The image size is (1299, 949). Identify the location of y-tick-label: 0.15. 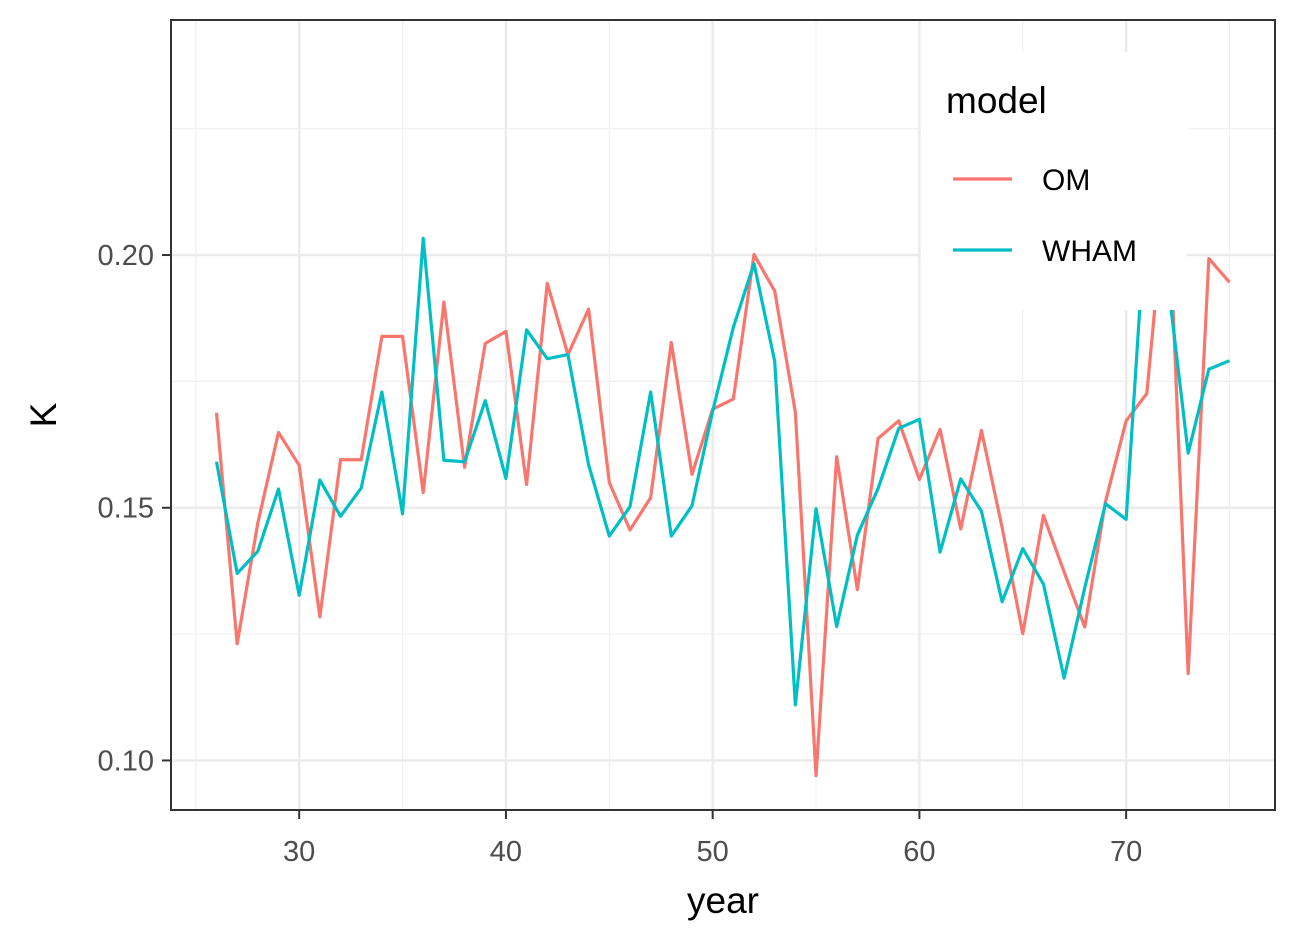
(126, 509).